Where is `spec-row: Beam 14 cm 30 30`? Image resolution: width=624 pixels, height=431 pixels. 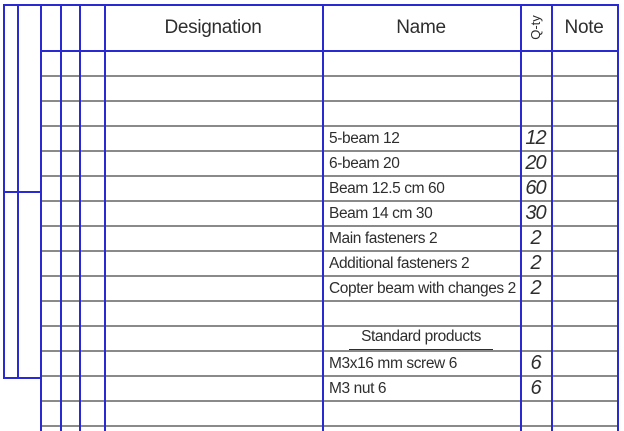
spec-row: Beam 14 cm 30 30 is located at coordinates (329, 213).